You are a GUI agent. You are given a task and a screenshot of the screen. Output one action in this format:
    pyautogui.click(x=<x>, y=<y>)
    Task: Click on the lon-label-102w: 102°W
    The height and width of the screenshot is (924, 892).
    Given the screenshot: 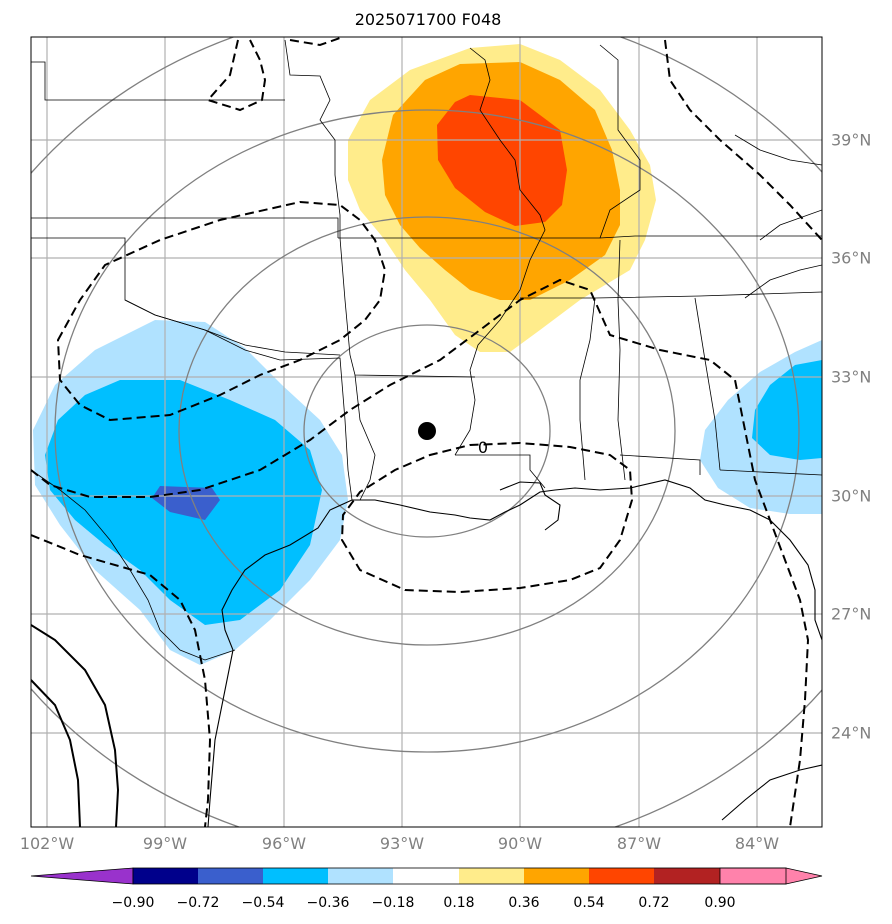 What is the action you would take?
    pyautogui.click(x=47, y=843)
    